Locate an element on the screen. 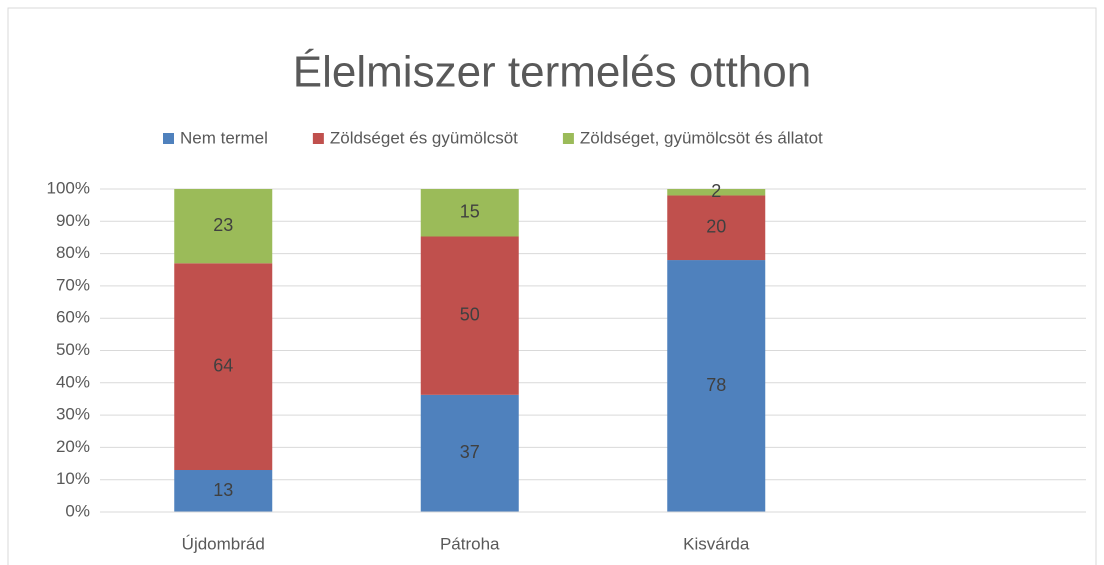  data-label: 15 is located at coordinates (470, 212).